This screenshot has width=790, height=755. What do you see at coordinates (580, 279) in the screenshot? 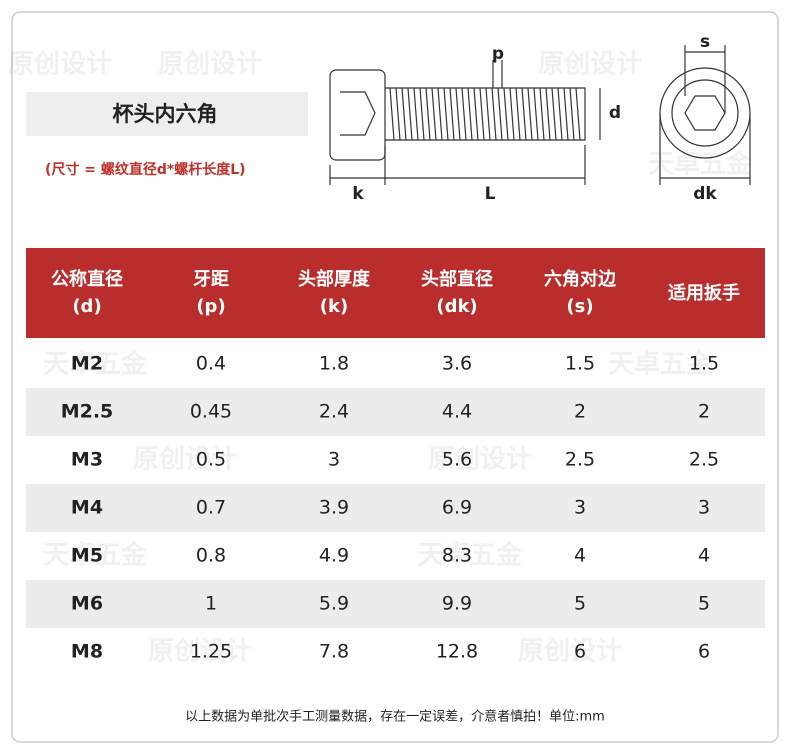
I see `header-cell: 六角对边` at bounding box center [580, 279].